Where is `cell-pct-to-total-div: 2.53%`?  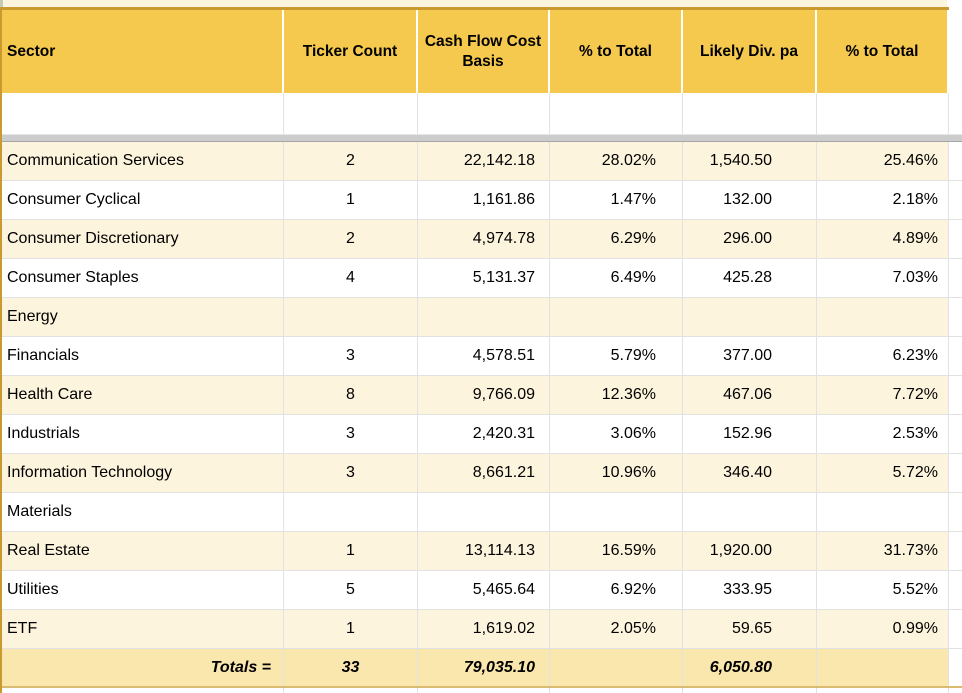 cell-pct-to-total-div: 2.53% is located at coordinates (883, 434).